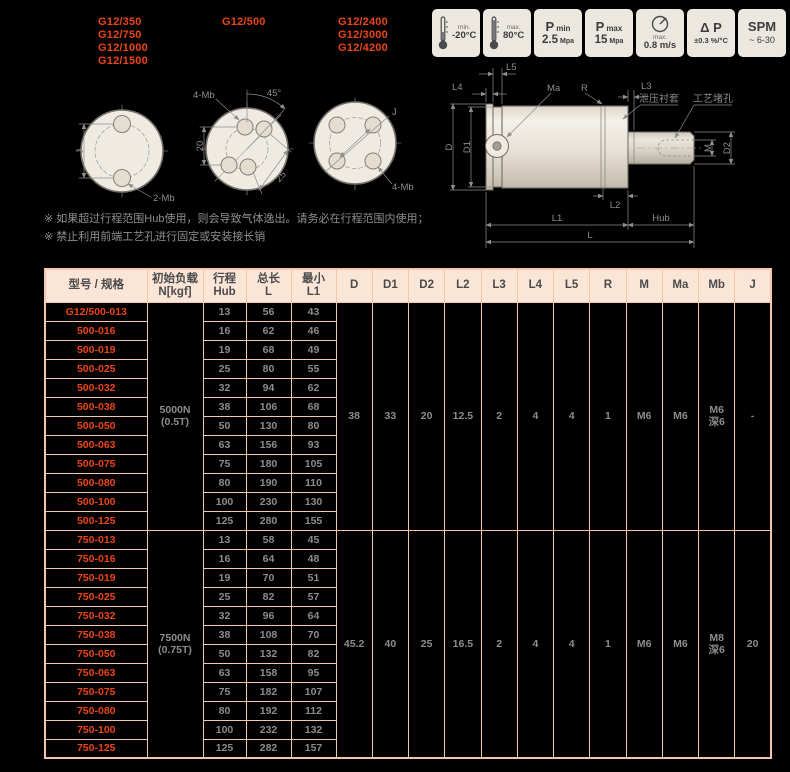 The image size is (790, 772). What do you see at coordinates (426, 416) in the screenshot?
I see `shared-cell-d2: 20` at bounding box center [426, 416].